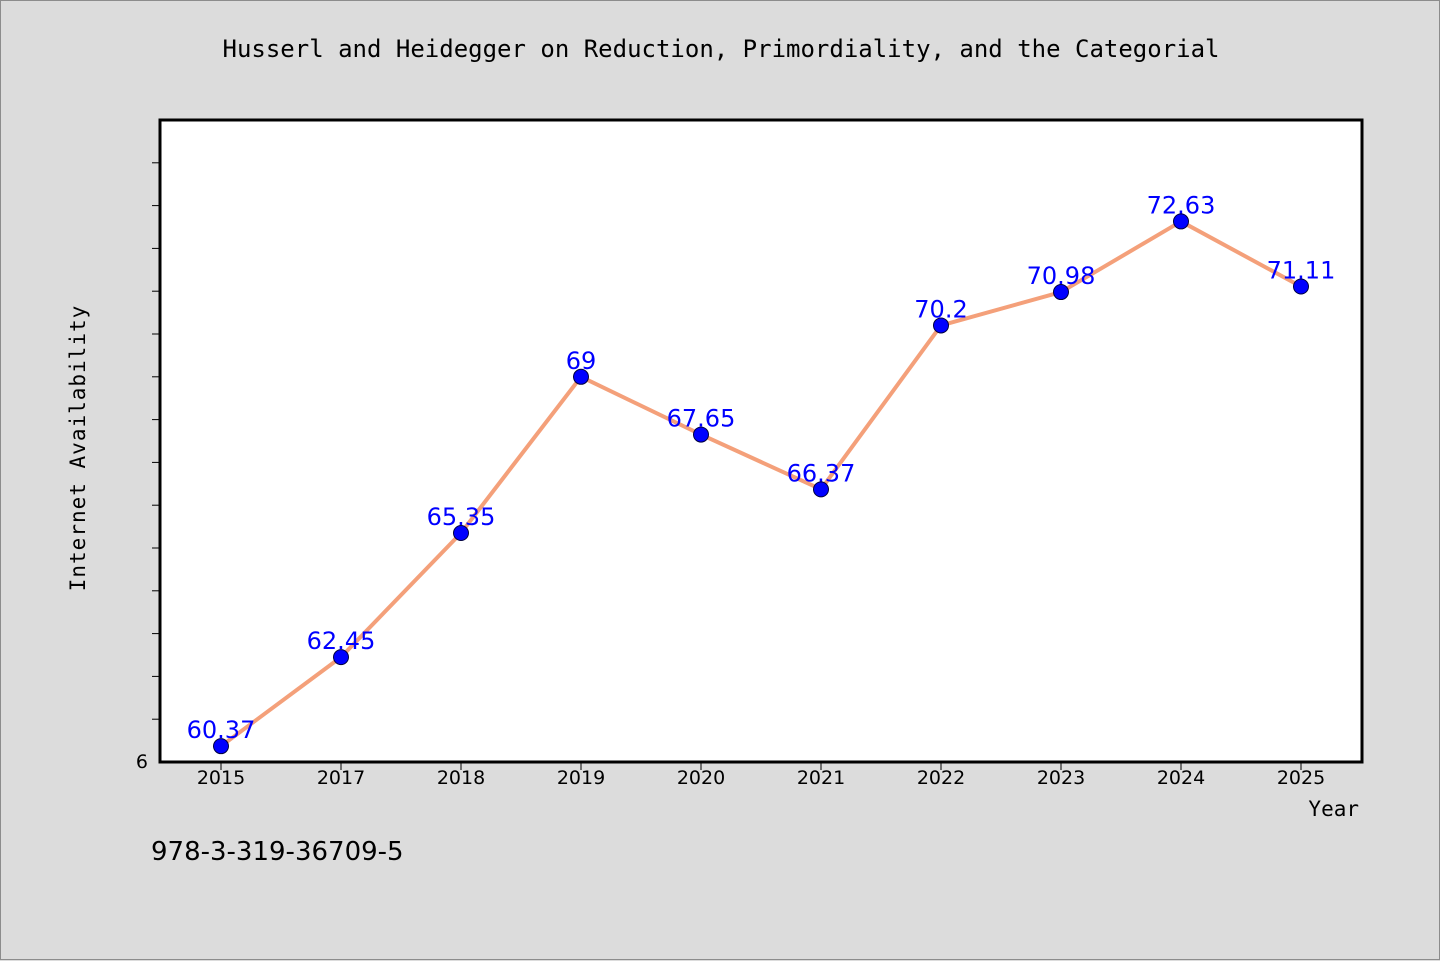 This screenshot has height=961, width=1440. I want to click on data-label: 66.37, so click(821, 473).